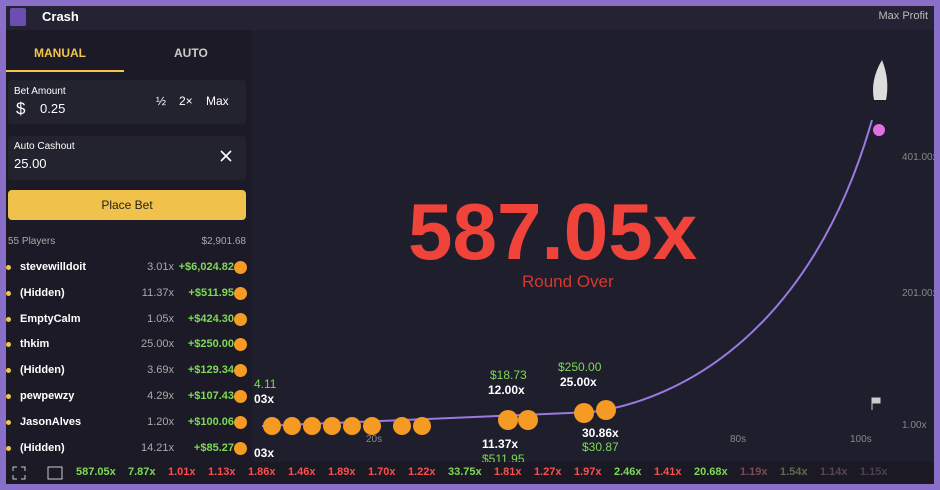 The height and width of the screenshot is (490, 940). Describe the element at coordinates (44, 146) in the screenshot. I see `label: Auto Cashout` at that location.